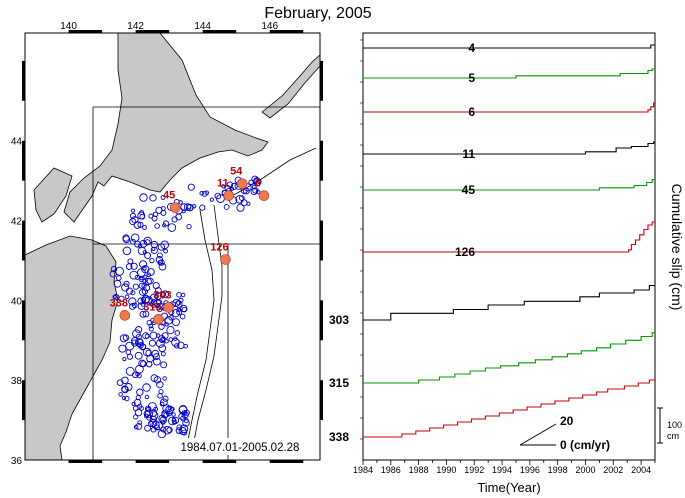 This screenshot has width=685, height=498. I want to click on series-label-11: 11, so click(468, 154).